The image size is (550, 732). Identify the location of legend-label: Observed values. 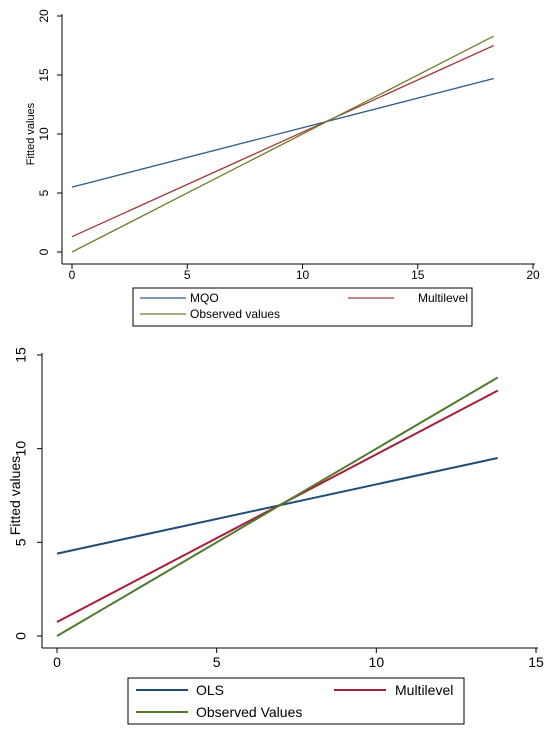
(235, 314).